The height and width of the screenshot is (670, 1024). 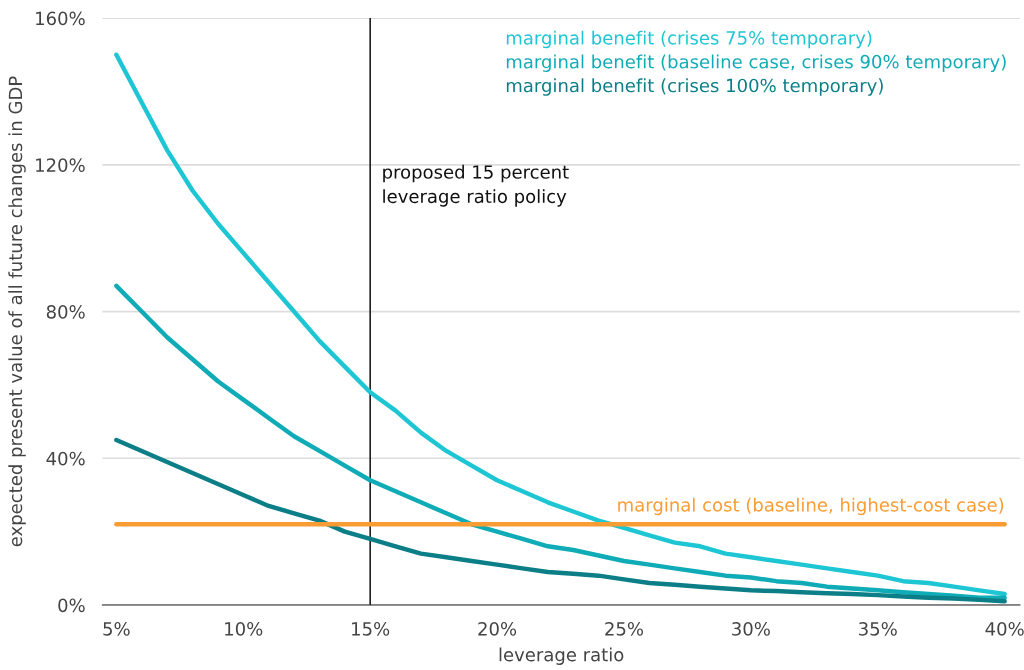 What do you see at coordinates (116, 629) in the screenshot?
I see `x-tick-label: 5%` at bounding box center [116, 629].